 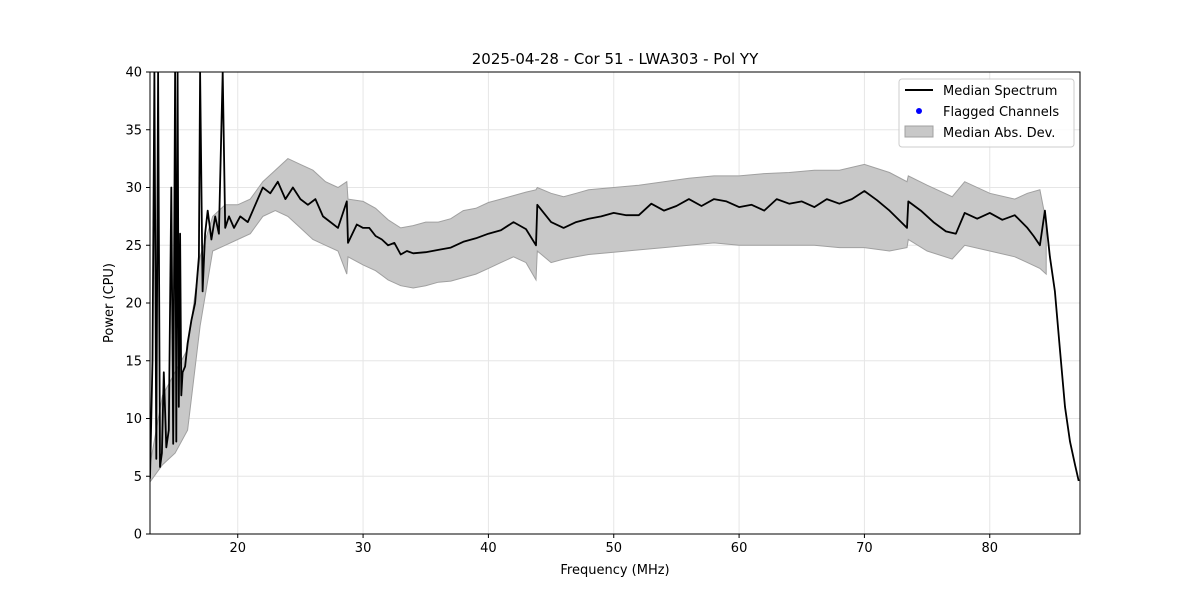 What do you see at coordinates (133, 304) in the screenshot?
I see `y-tick-label: 20` at bounding box center [133, 304].